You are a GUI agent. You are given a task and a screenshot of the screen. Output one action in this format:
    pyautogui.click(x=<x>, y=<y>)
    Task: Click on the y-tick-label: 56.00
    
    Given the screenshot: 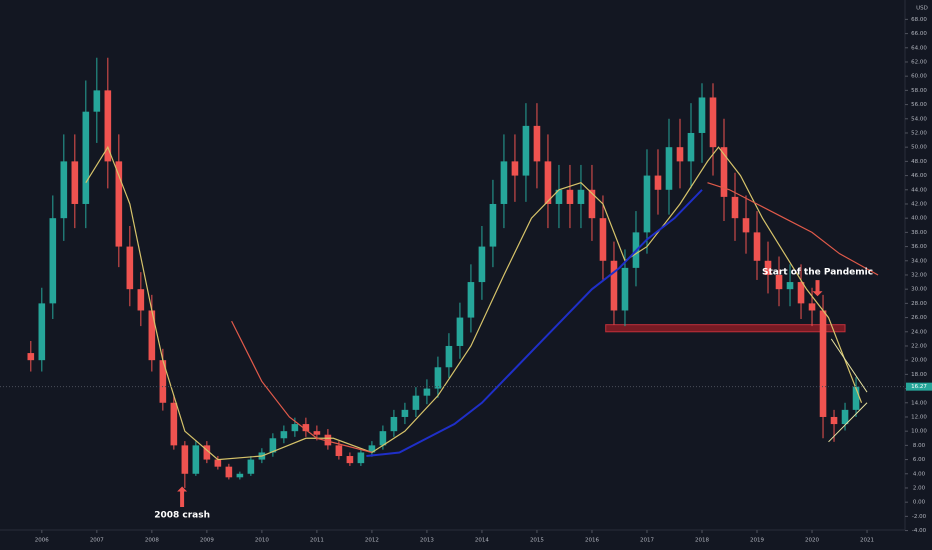 What is the action you would take?
    pyautogui.click(x=919, y=105)
    